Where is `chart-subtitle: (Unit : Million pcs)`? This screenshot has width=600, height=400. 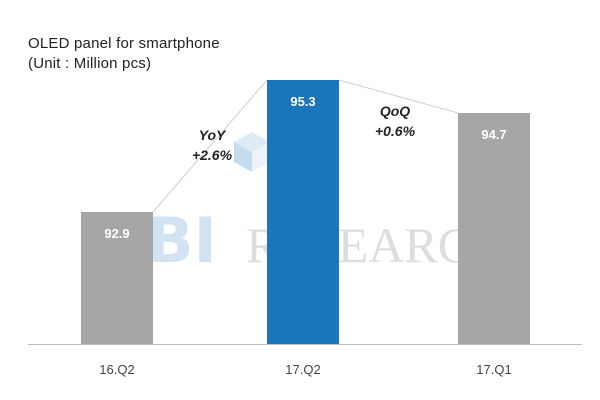
chart-subtitle: (Unit : Million pcs) is located at coordinates (90, 63).